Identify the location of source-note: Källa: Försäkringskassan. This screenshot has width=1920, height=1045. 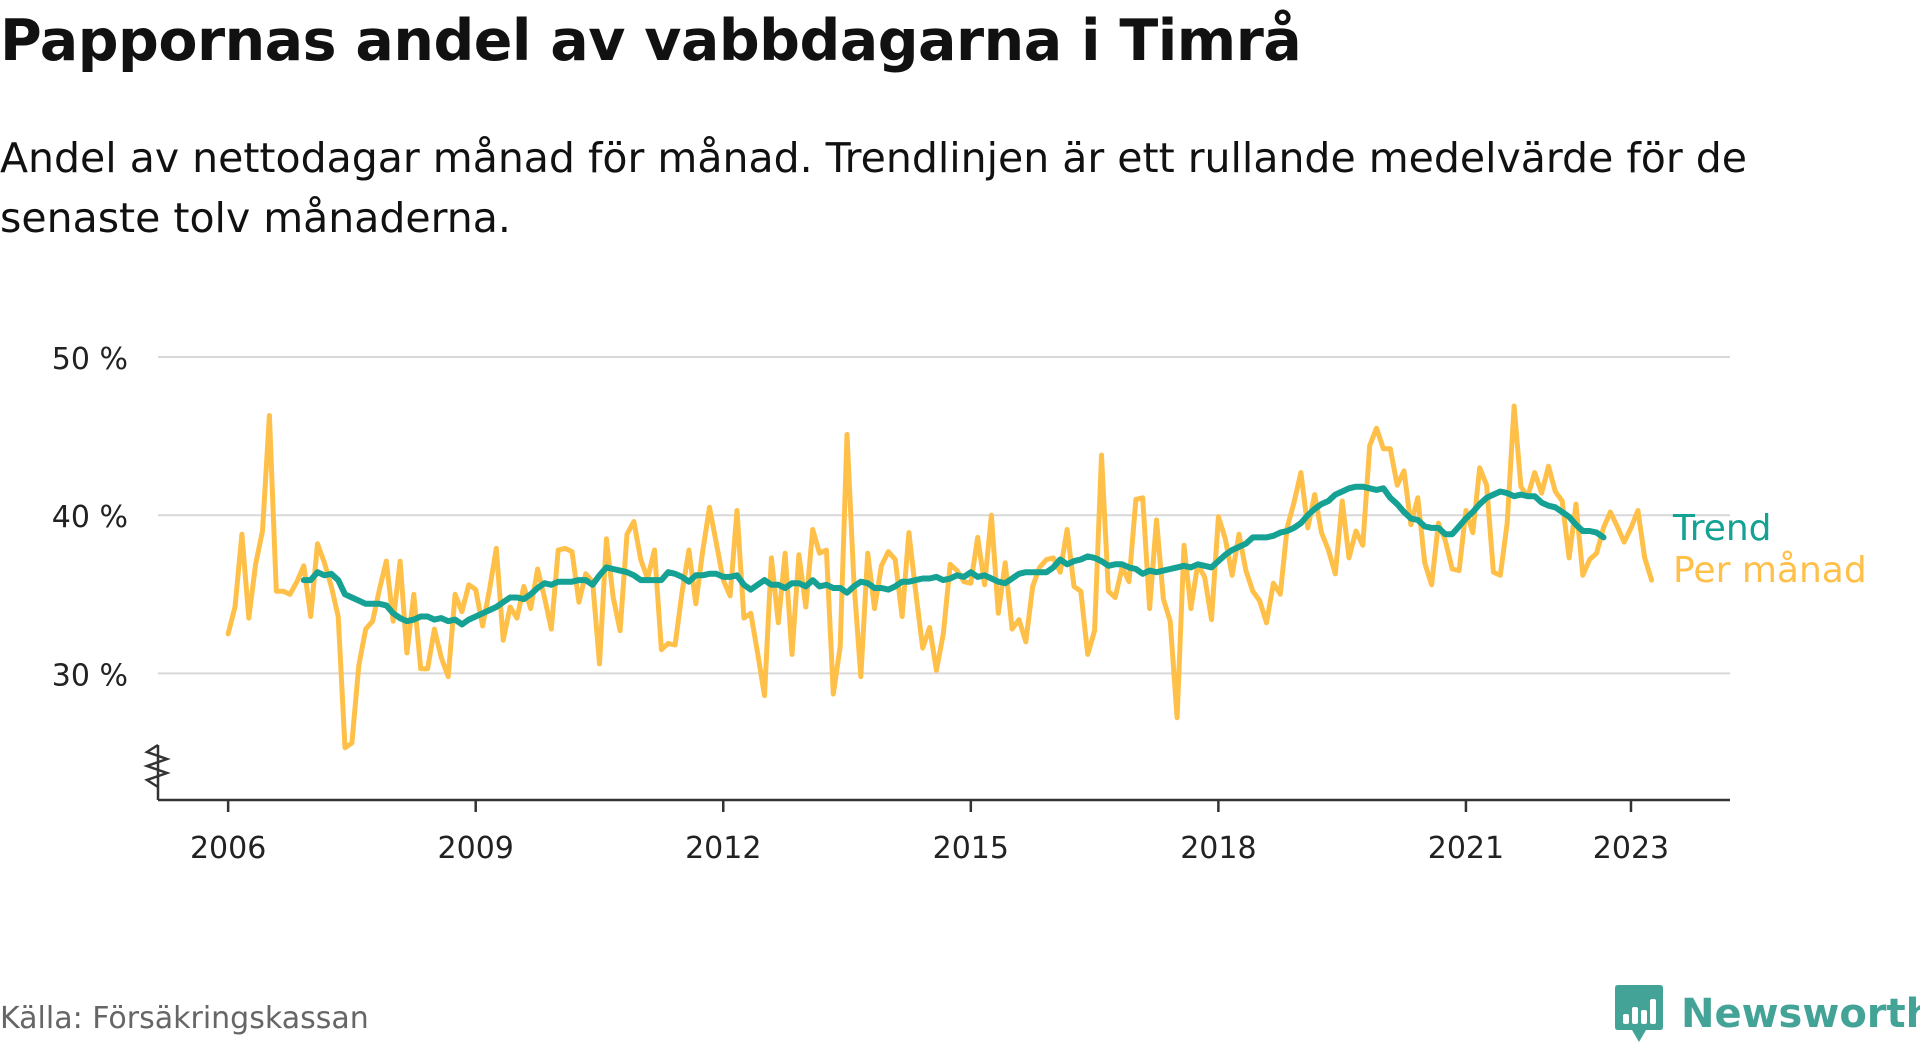
(184, 1018).